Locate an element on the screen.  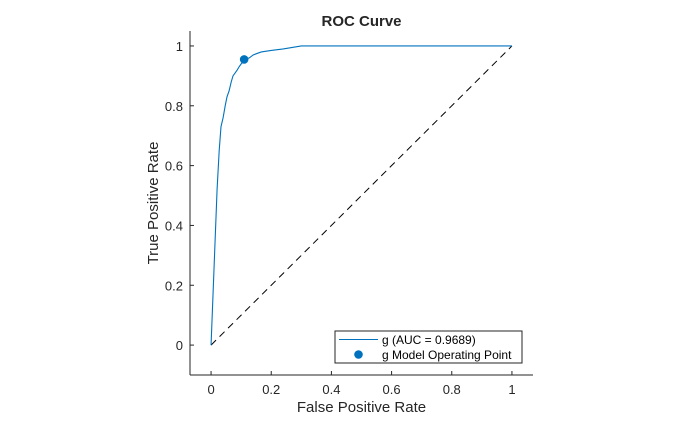
chart-title: ROC Curve is located at coordinates (361, 21).